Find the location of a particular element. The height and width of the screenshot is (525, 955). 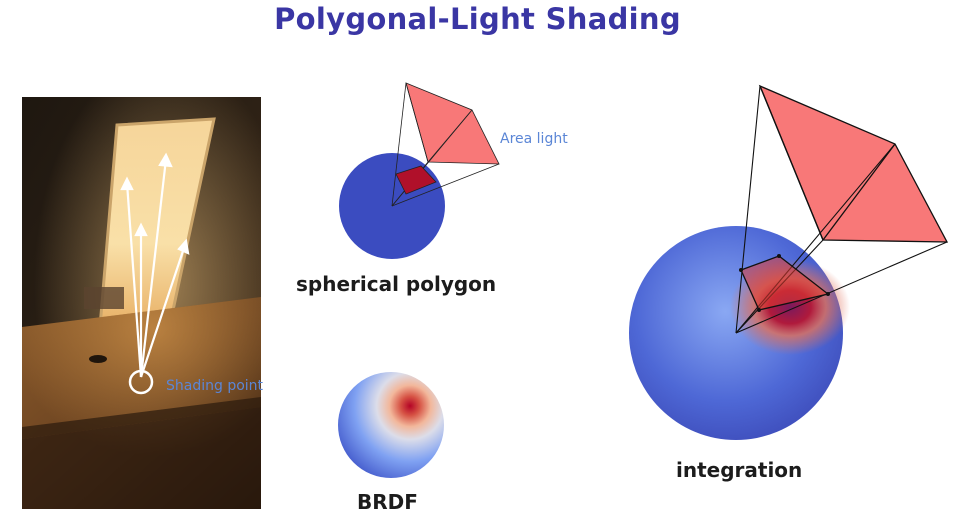

area-light-label: Area light is located at coordinates (534, 139).